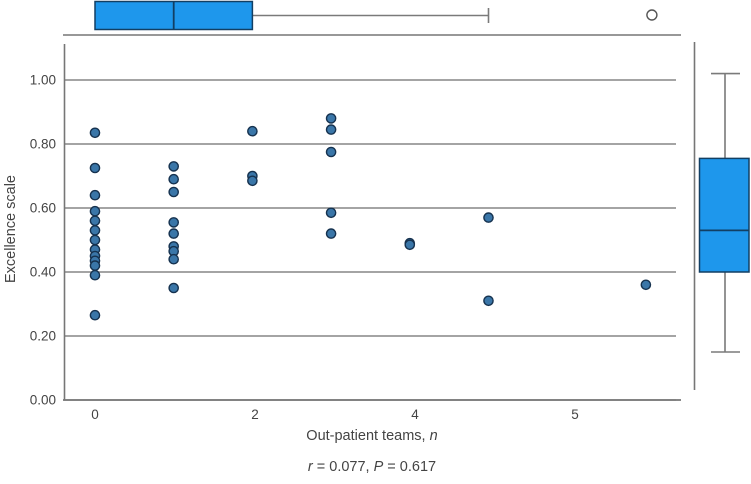  I want to click on right-marginal-boxplot, so click(721, 216).